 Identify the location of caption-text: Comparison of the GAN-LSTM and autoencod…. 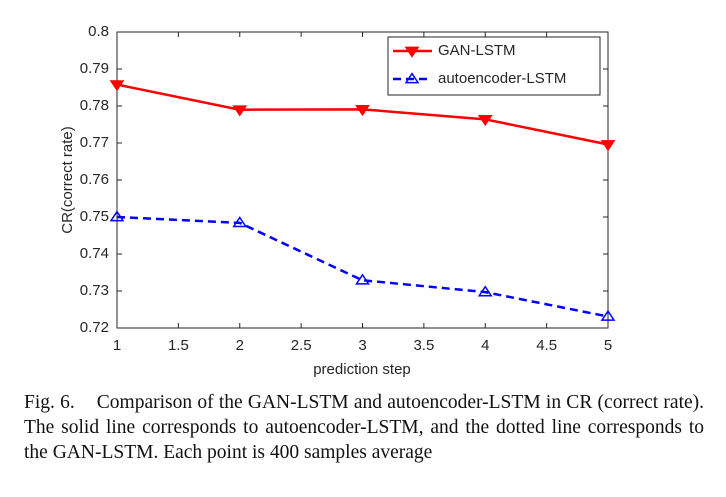
(364, 427).